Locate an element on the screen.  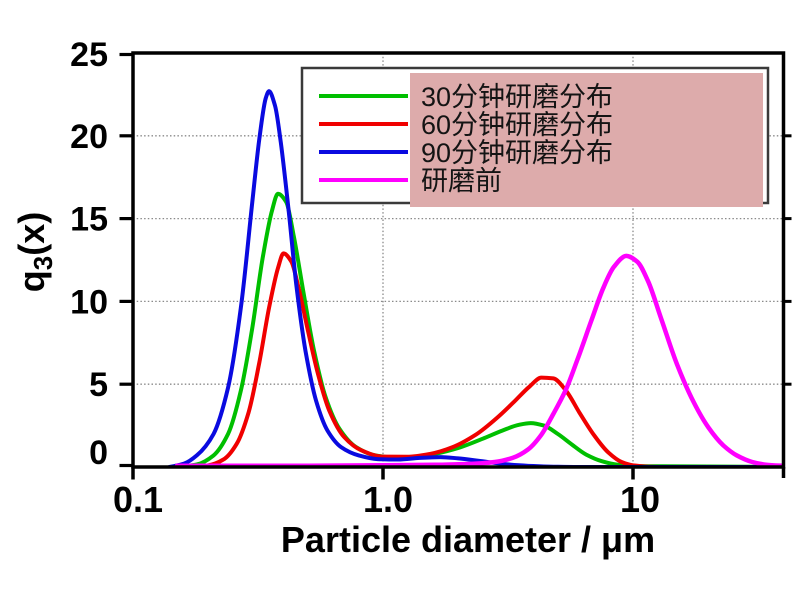
y-axis-title: q3(x) is located at coordinates (34, 252).